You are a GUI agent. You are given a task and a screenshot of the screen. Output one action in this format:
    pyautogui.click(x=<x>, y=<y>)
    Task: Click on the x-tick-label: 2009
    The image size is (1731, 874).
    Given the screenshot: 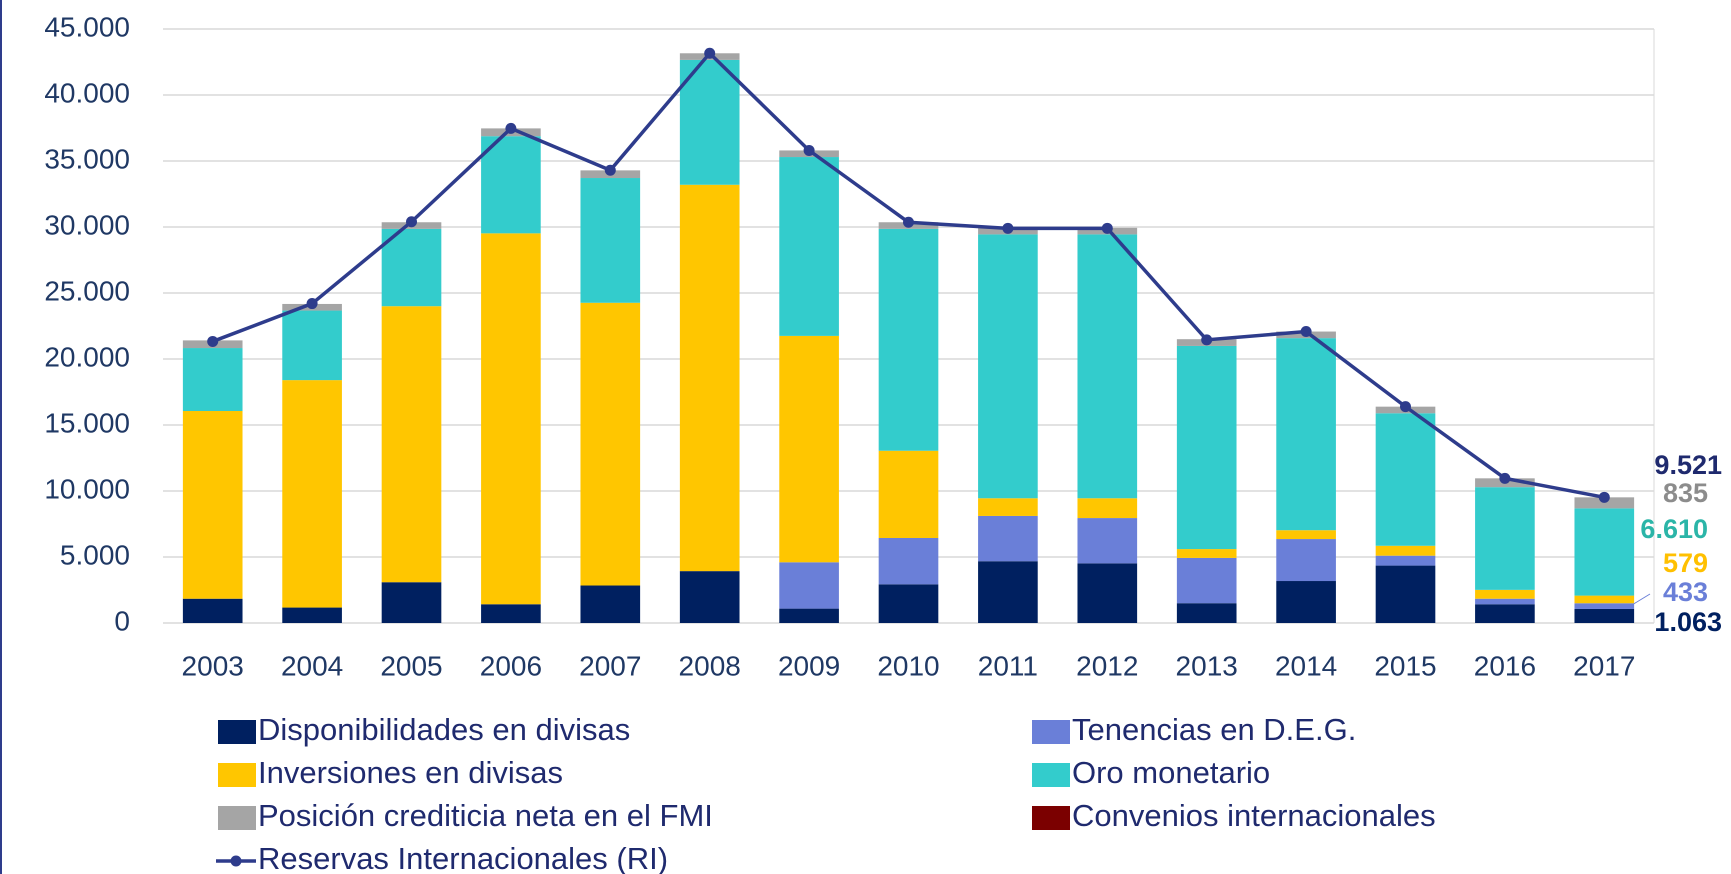 What is the action you would take?
    pyautogui.click(x=809, y=665)
    